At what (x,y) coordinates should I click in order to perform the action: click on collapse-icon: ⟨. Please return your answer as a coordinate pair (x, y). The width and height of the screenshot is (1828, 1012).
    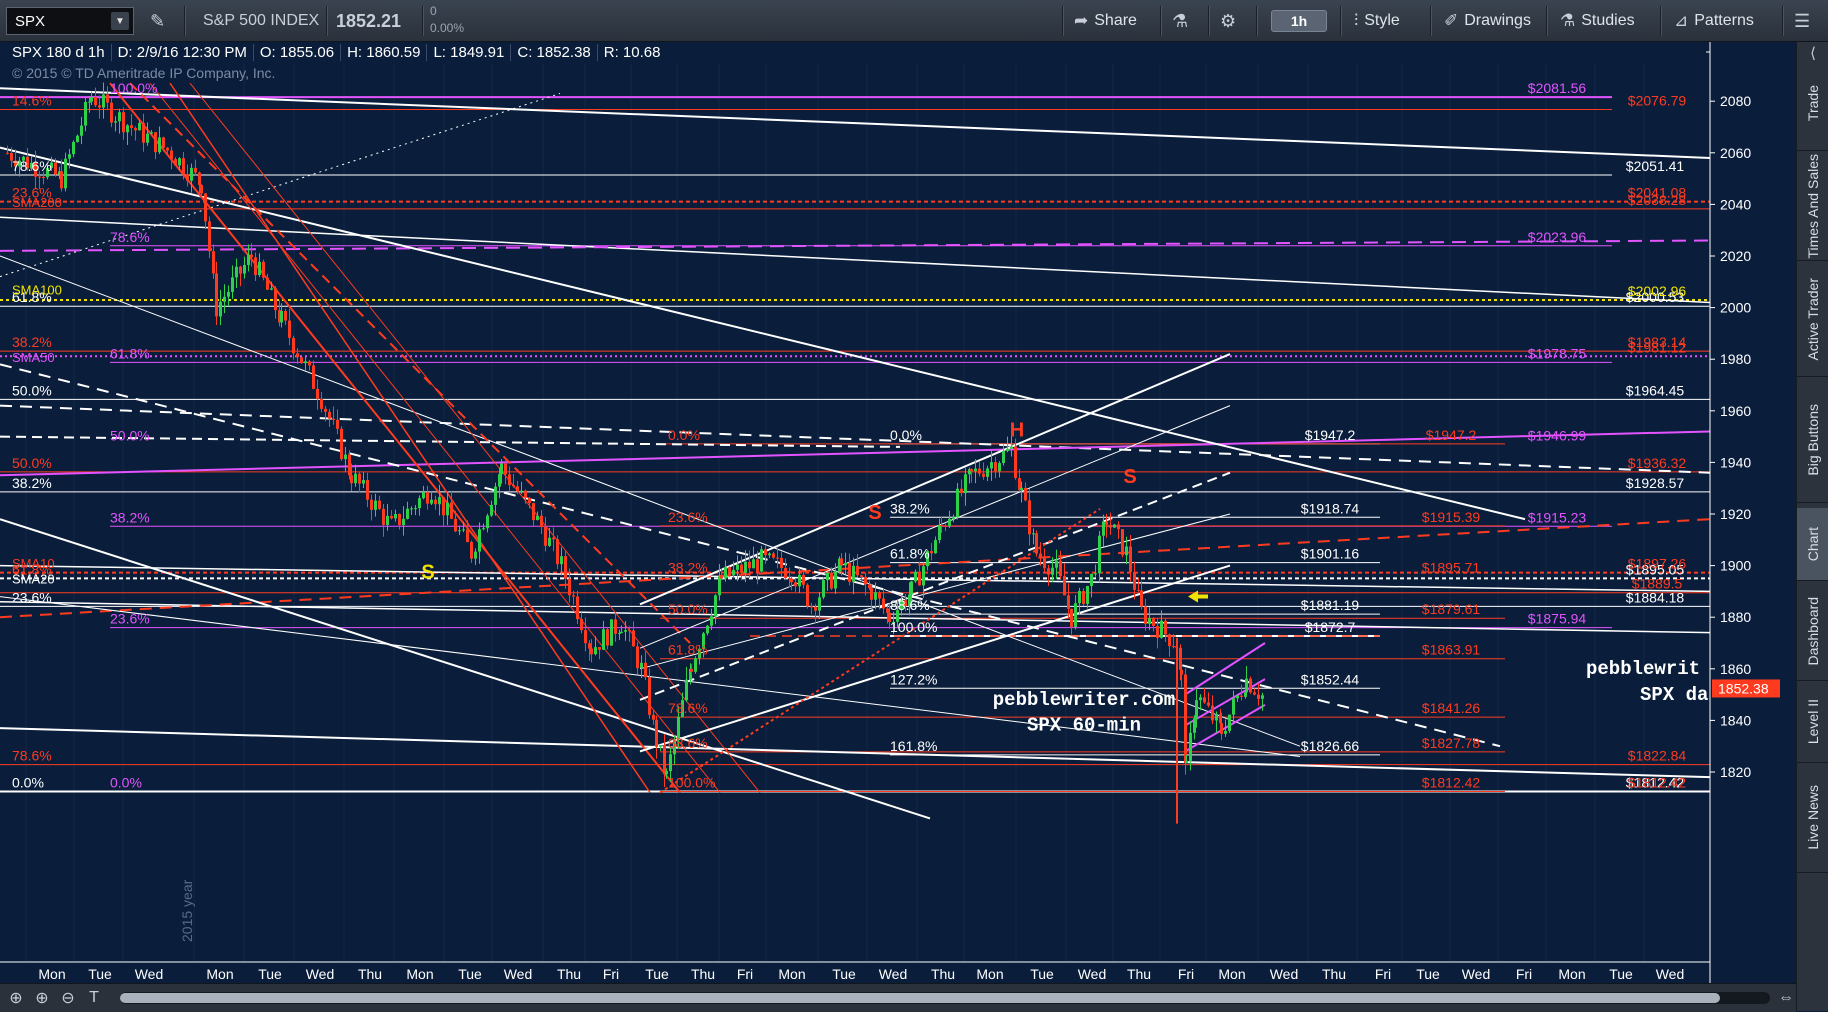
    Looking at the image, I should click on (1813, 53).